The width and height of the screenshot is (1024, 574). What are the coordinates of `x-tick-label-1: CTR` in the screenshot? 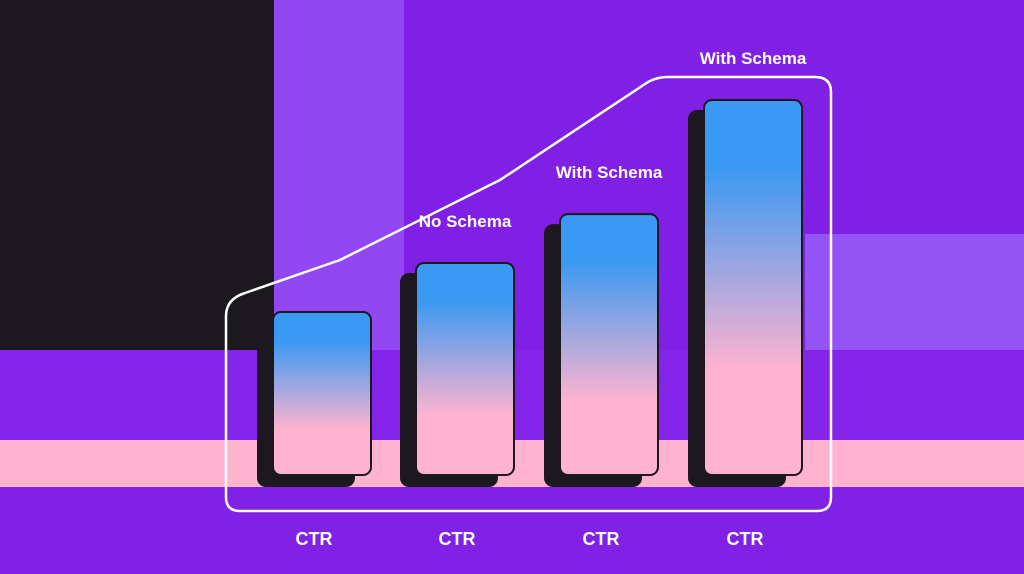 It's located at (314, 539).